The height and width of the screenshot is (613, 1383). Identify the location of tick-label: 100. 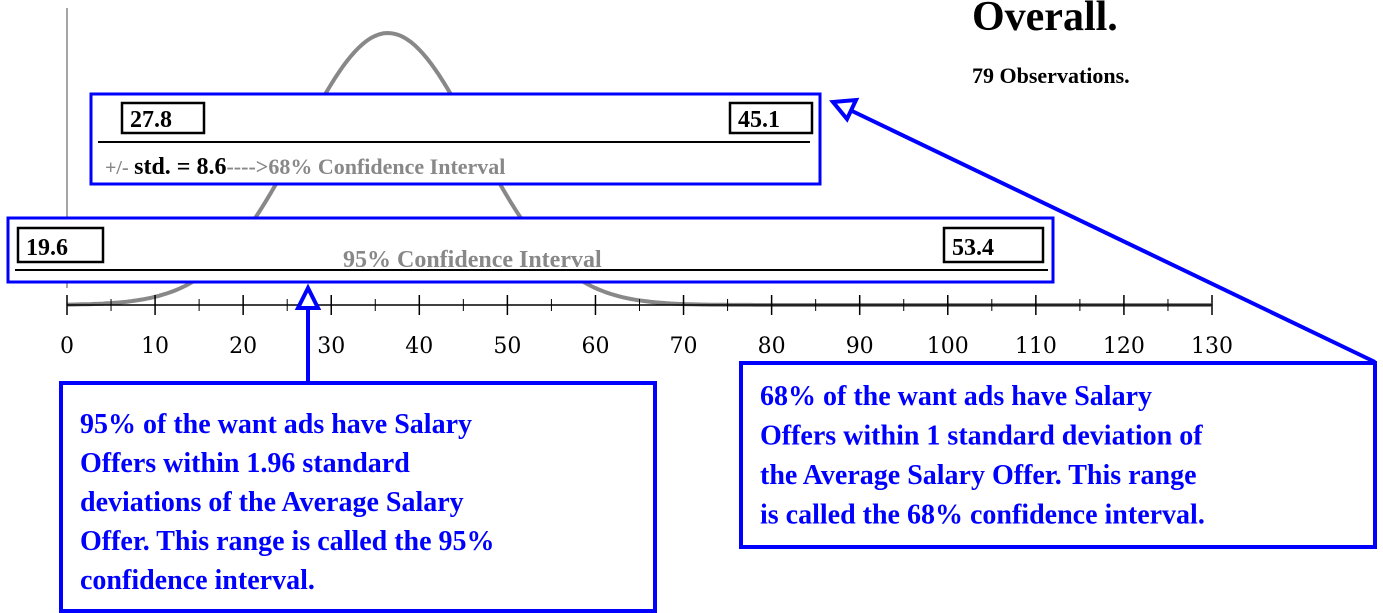
(948, 346).